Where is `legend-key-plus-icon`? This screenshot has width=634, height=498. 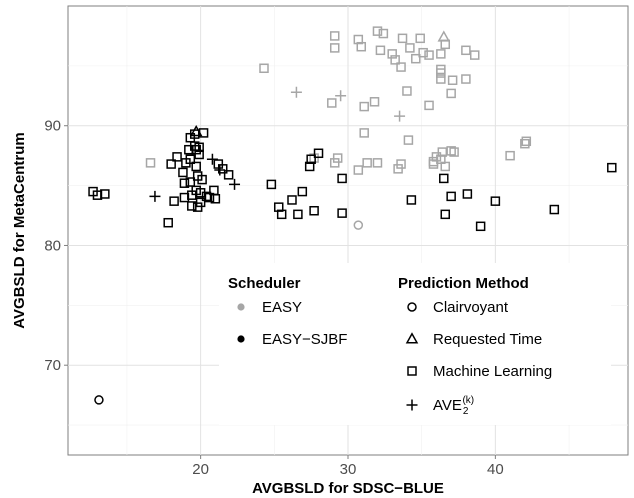
legend-key-plus-icon is located at coordinates (412, 405).